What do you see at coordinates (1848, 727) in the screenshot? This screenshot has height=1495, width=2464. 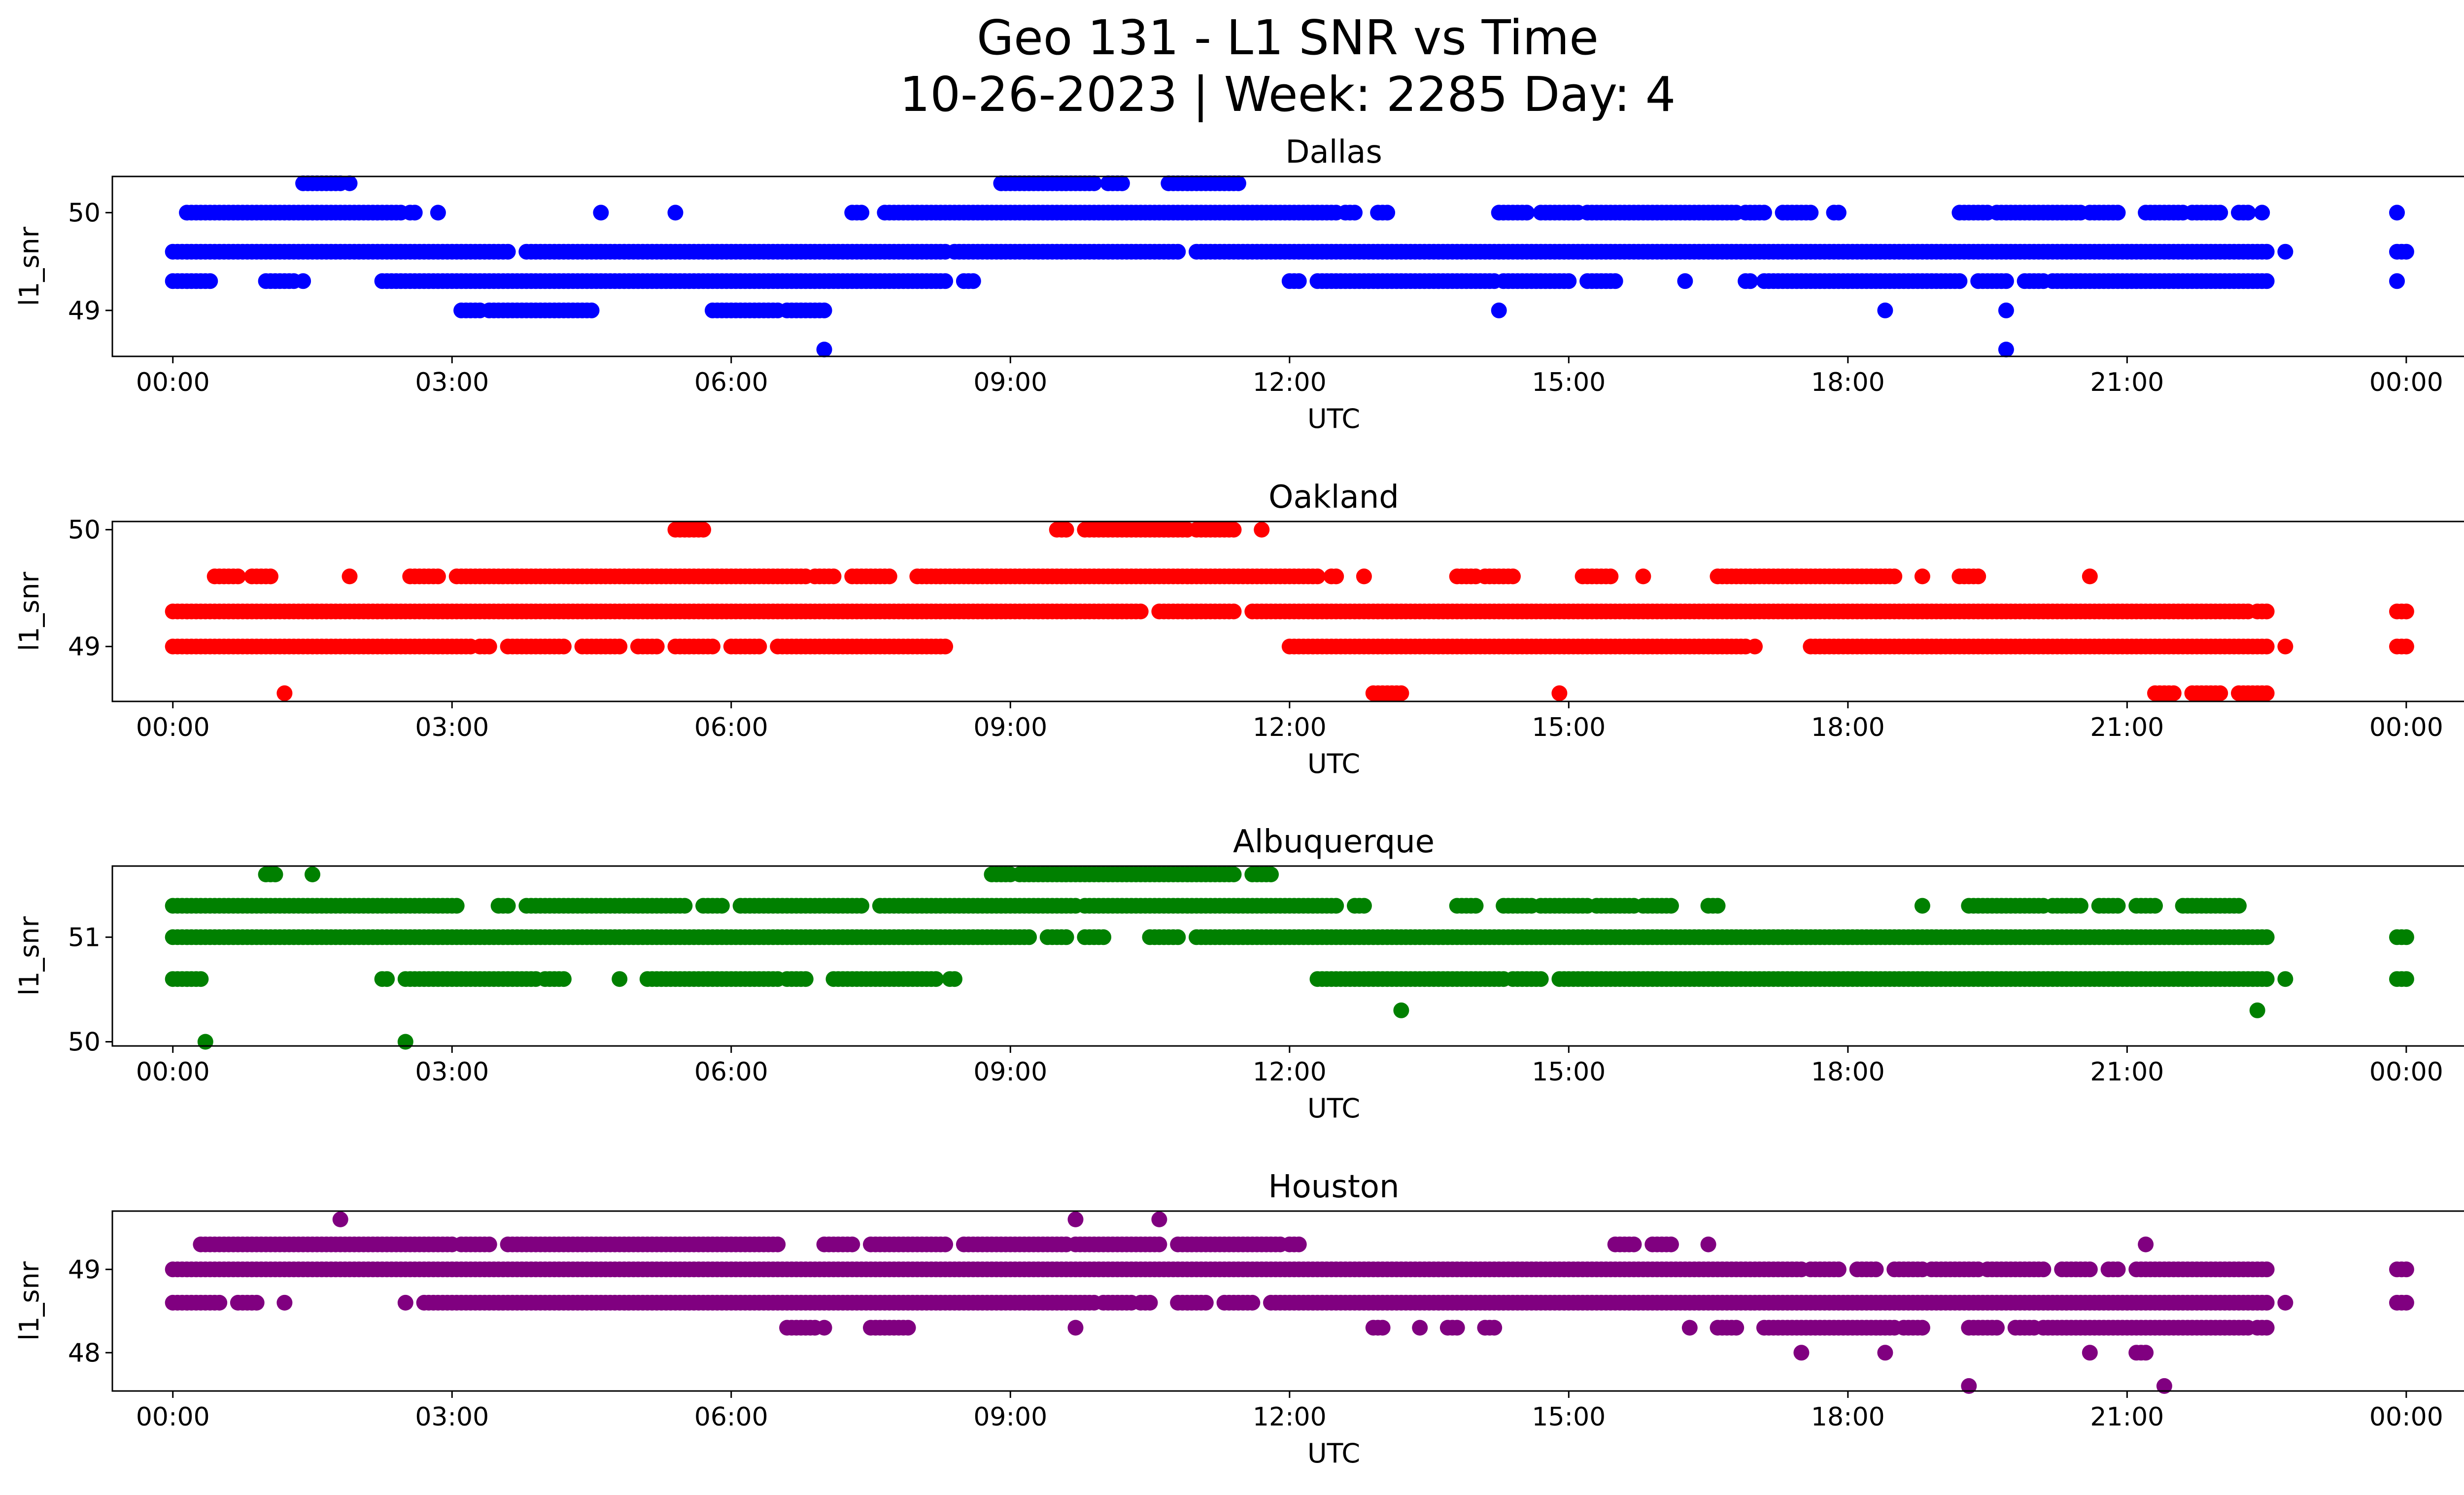 I see `oakland-xtick-label: 18:00` at bounding box center [1848, 727].